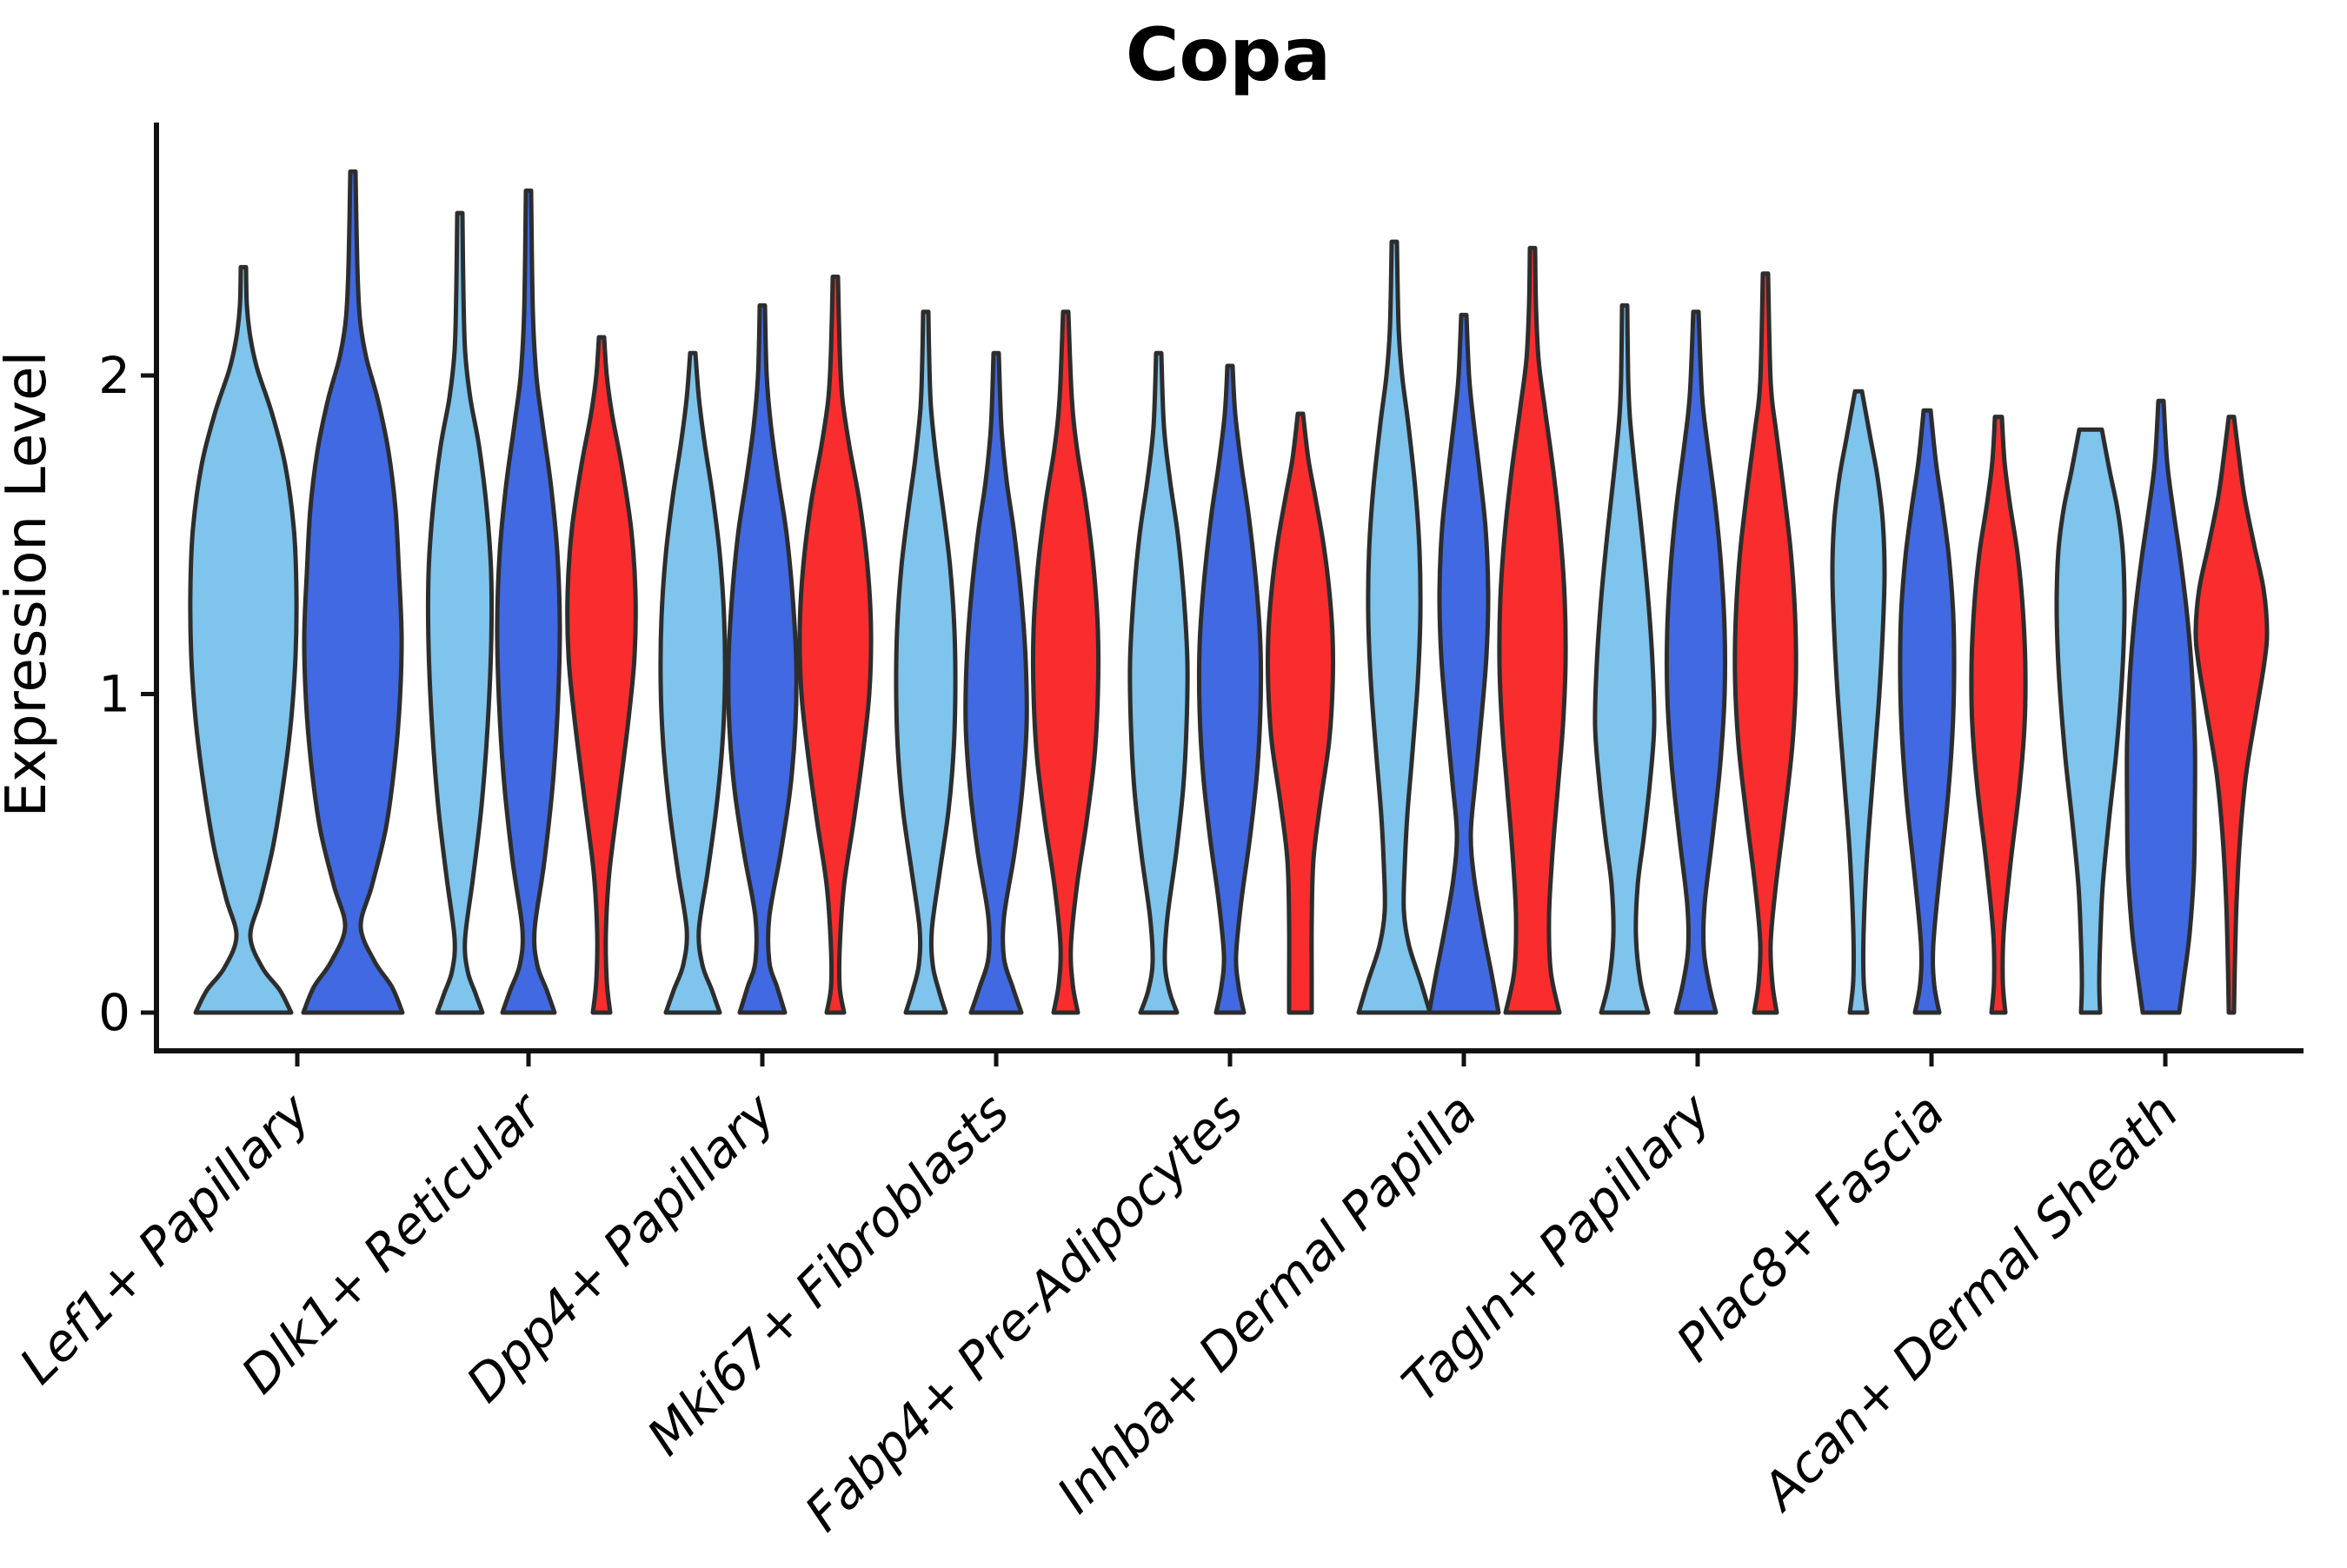 The width and height of the screenshot is (2347, 1568). What do you see at coordinates (1463, 663) in the screenshot?
I see `violin-inhba-series2` at bounding box center [1463, 663].